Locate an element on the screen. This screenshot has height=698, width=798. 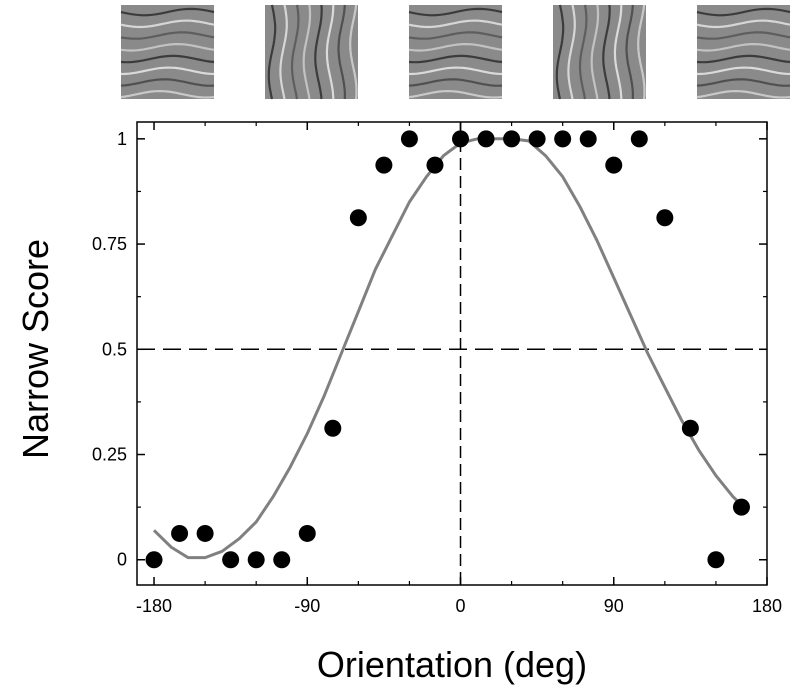
y-tick-label: 1 is located at coordinates (122, 139).